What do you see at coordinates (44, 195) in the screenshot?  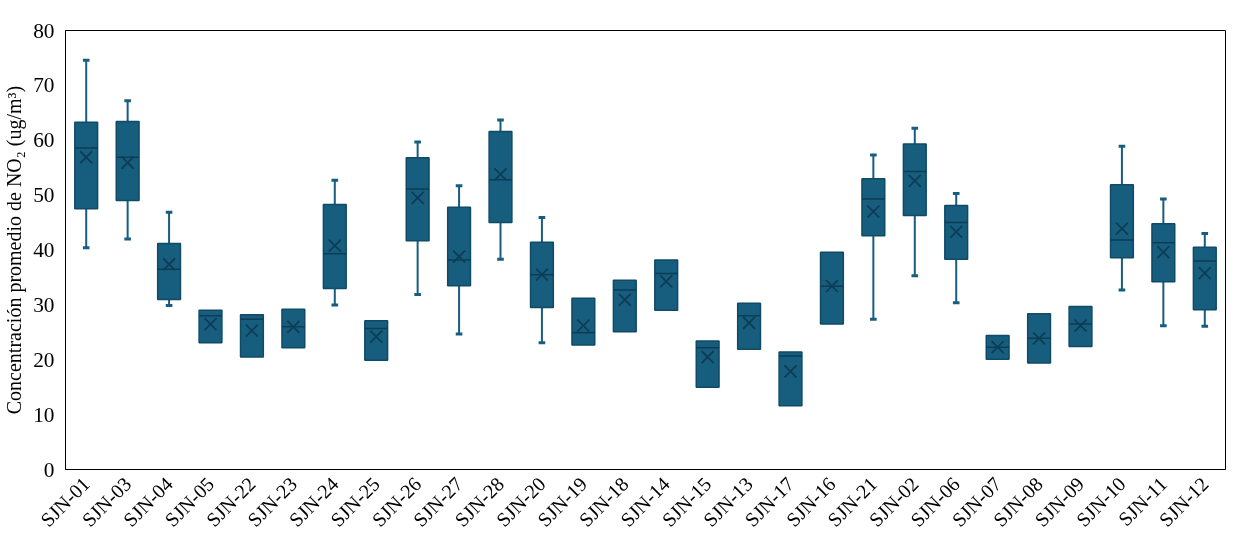 I see `y-tick-label: 50` at bounding box center [44, 195].